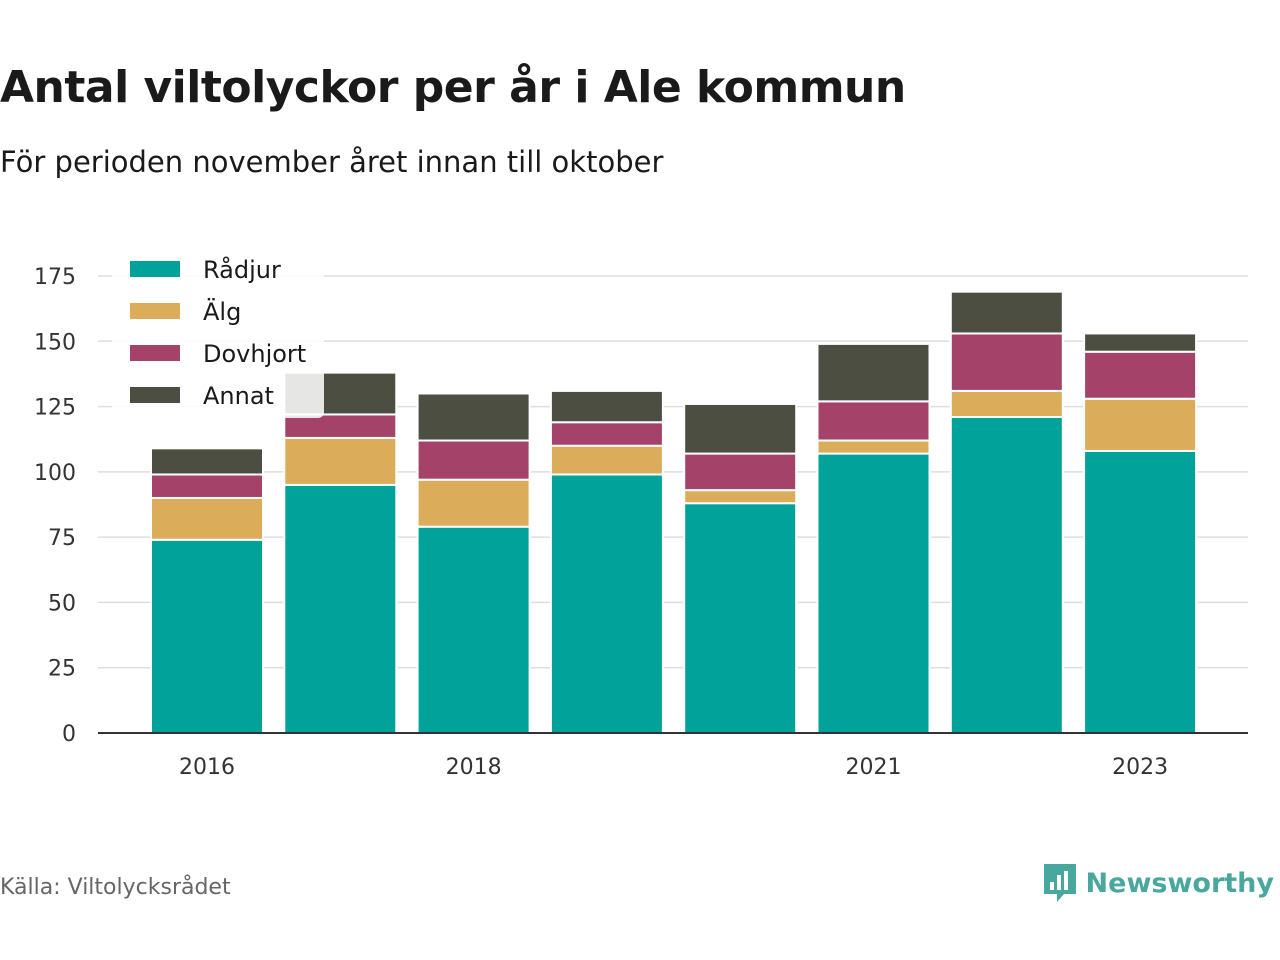  Describe the element at coordinates (207, 767) in the screenshot. I see `x-tick-label: 2016` at that location.